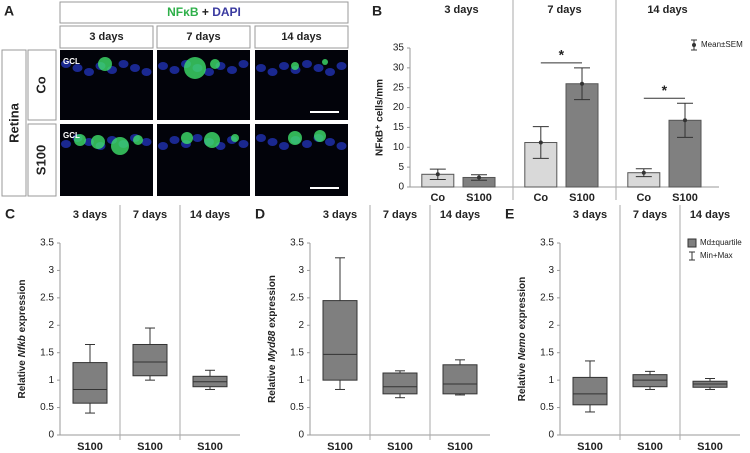 Image resolution: width=750 pixels, height=453 pixels. What do you see at coordinates (203, 37) in the screenshot?
I see `column-label: 7 days` at bounding box center [203, 37].